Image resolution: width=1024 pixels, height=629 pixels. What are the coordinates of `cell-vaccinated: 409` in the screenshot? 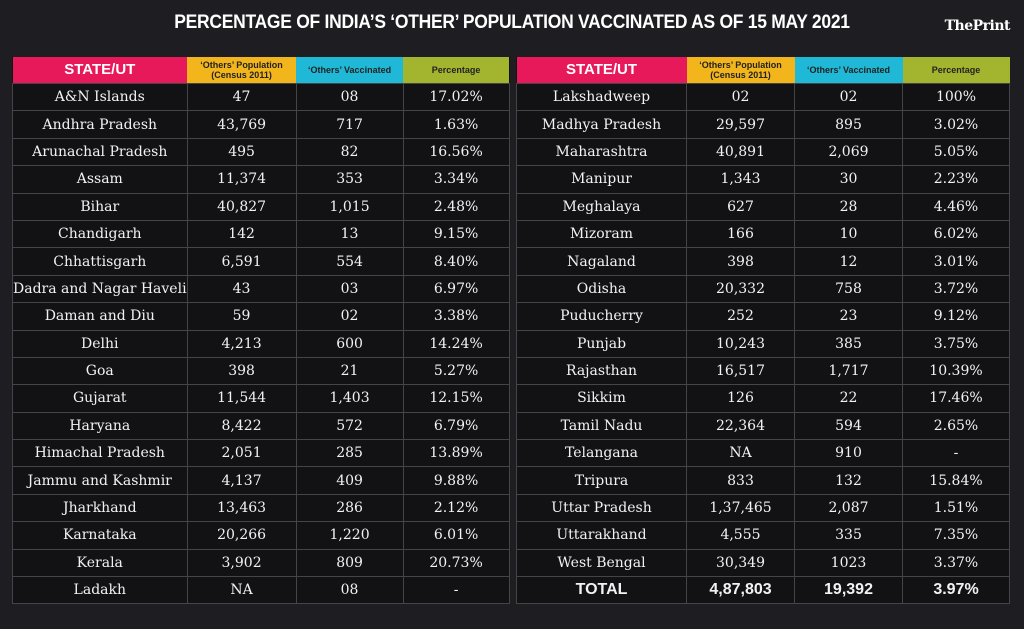 It's located at (349, 480).